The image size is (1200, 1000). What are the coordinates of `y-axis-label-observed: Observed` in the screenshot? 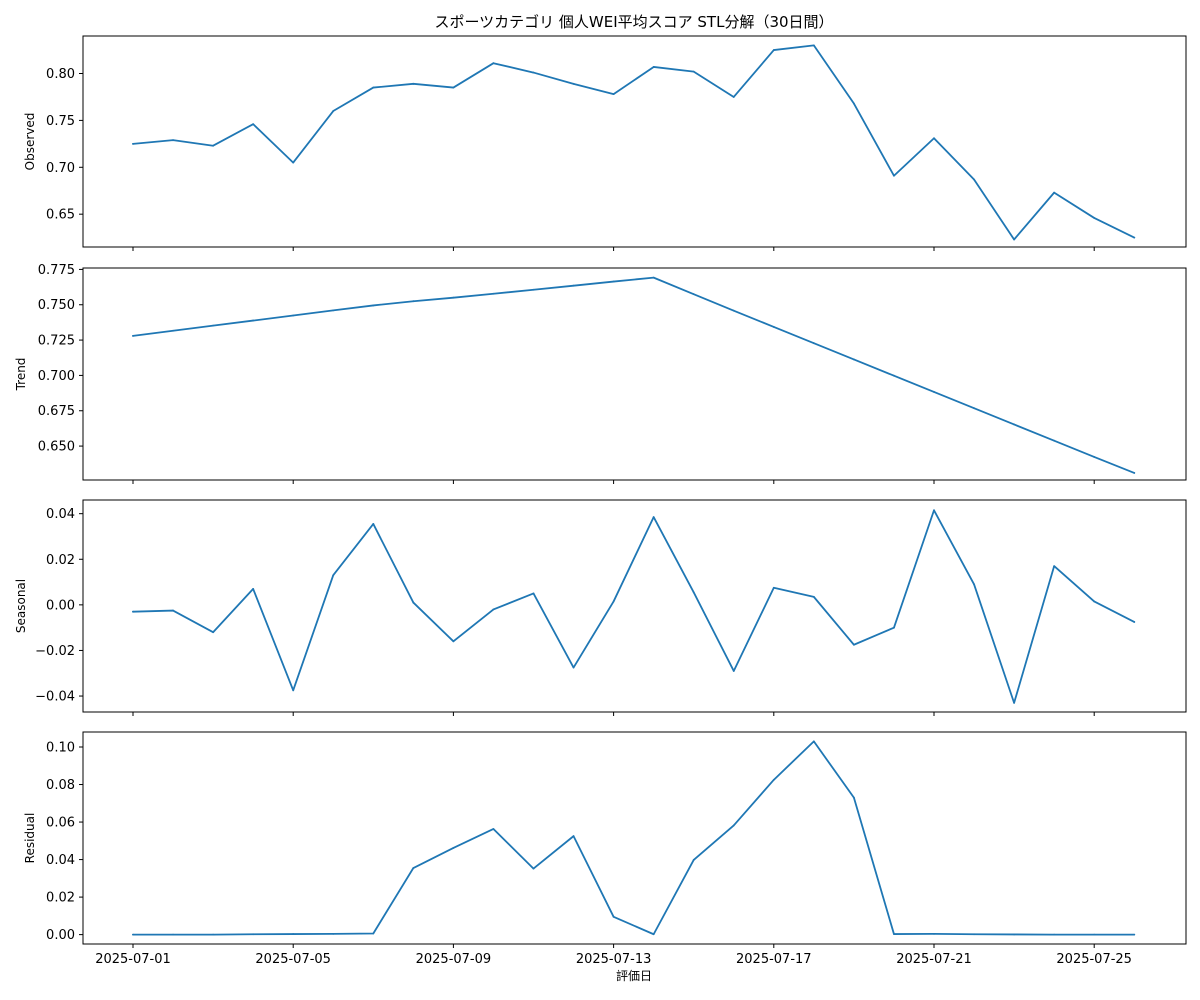 It's located at (30, 142).